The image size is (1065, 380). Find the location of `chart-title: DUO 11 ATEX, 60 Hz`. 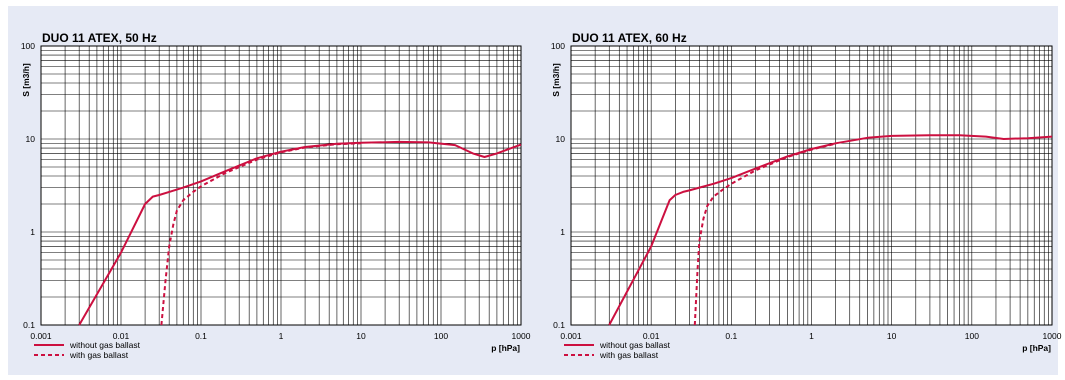

chart-title: DUO 11 ATEX, 60 Hz is located at coordinates (629, 38).